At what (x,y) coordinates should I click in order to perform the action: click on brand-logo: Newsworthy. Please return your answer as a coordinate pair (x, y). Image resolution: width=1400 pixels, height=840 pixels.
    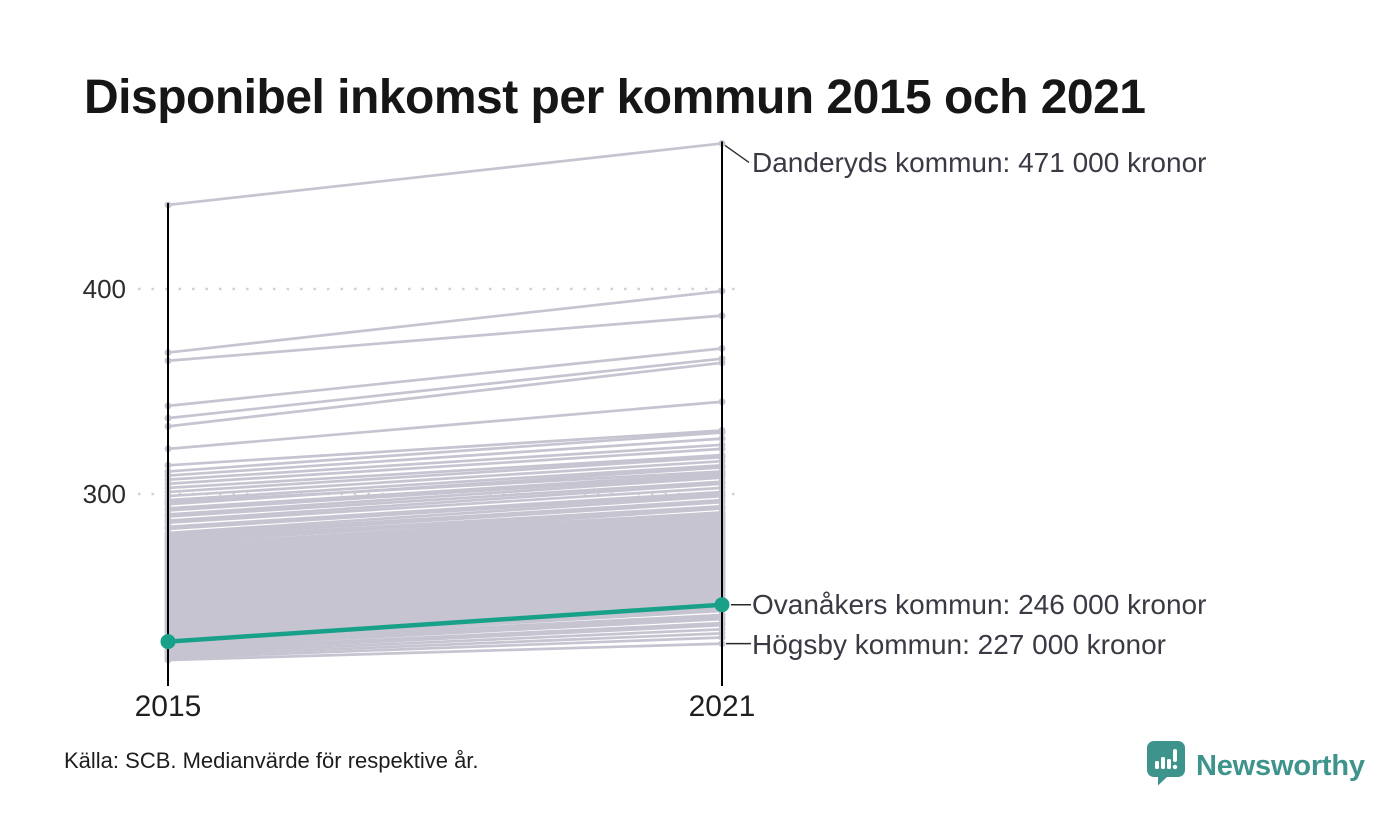
    Looking at the image, I should click on (1255, 765).